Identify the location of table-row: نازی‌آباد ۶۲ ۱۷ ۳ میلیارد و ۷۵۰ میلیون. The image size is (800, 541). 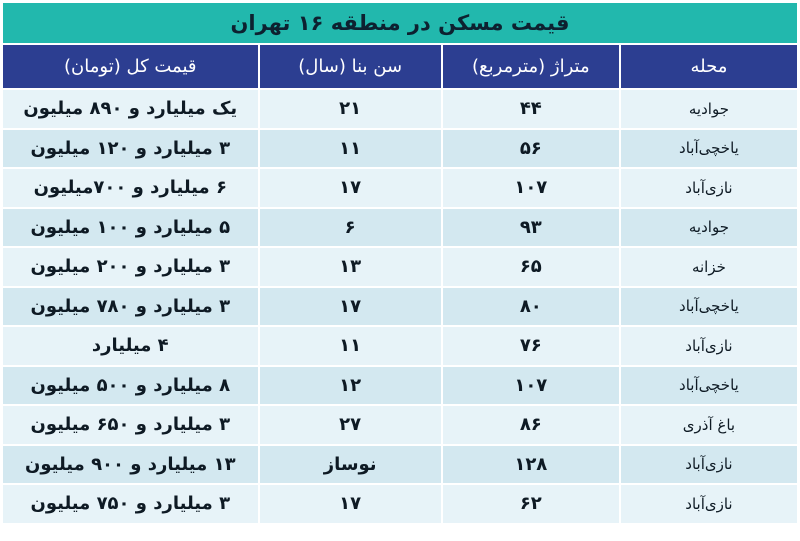
(400, 504).